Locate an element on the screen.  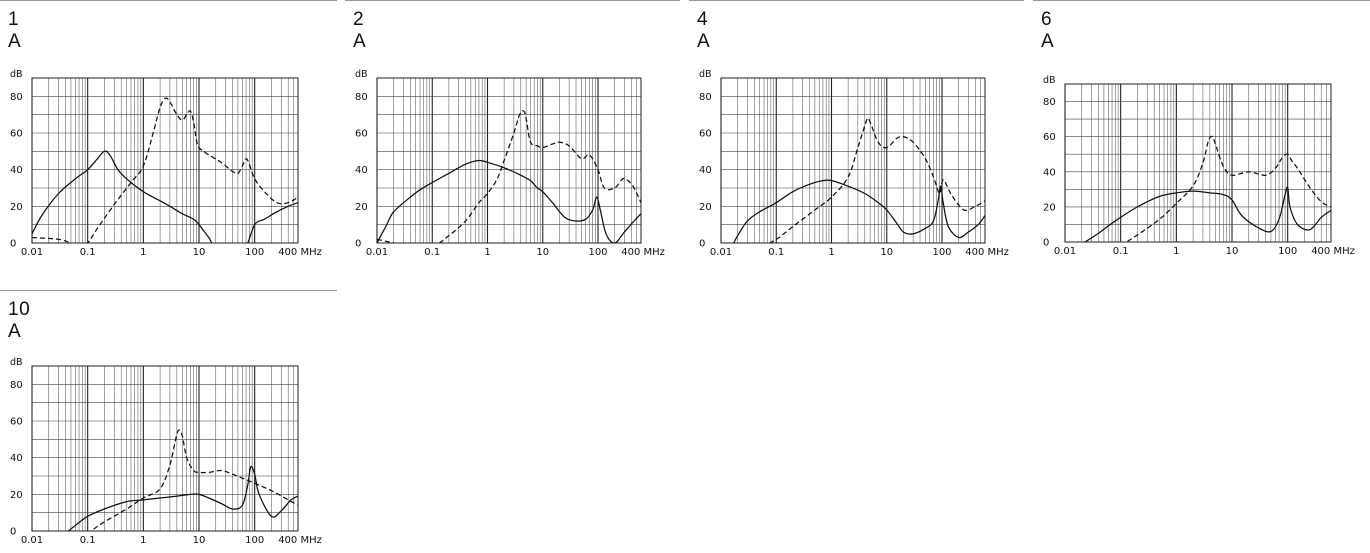
chart-title: 10 A is located at coordinates (19, 320).